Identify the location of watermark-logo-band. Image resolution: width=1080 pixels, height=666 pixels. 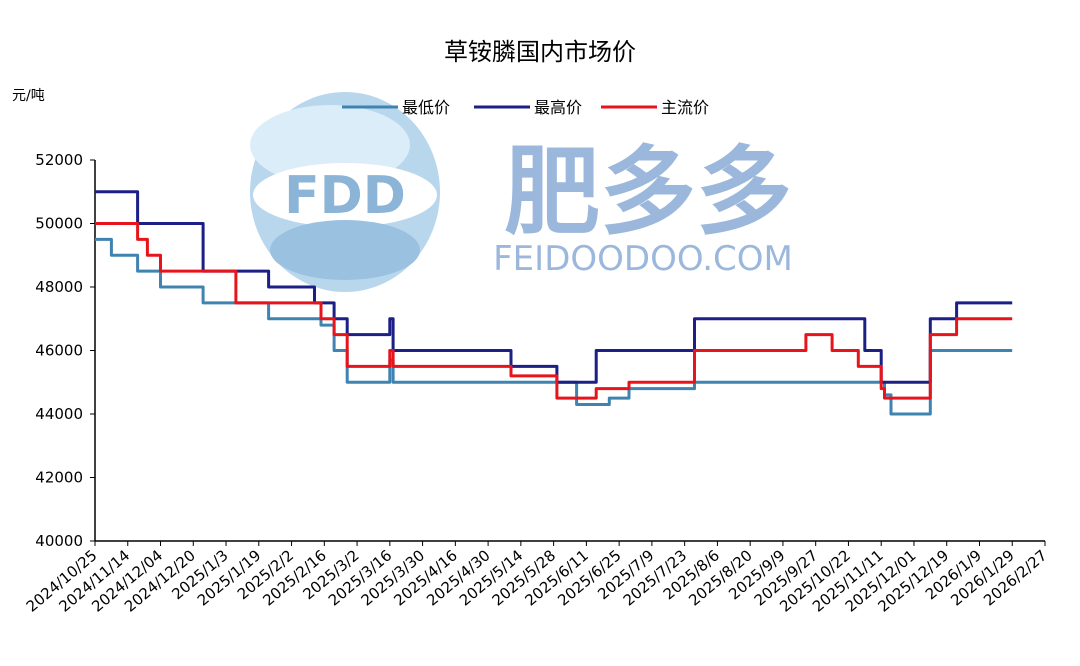
(345, 195).